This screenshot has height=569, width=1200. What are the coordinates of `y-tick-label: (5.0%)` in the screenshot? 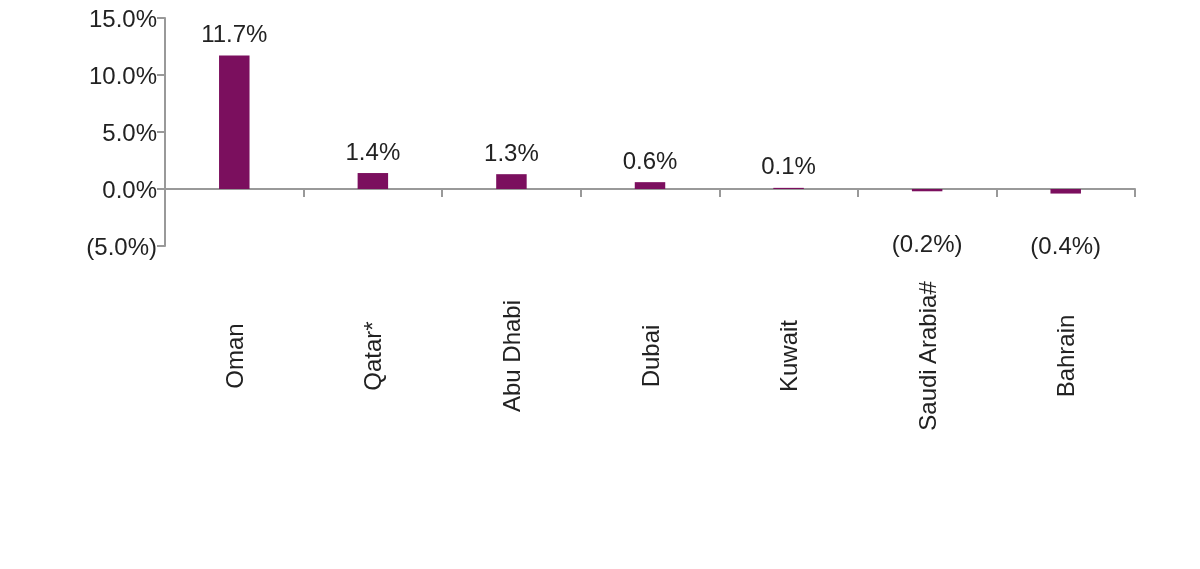 It's located at (121, 246).